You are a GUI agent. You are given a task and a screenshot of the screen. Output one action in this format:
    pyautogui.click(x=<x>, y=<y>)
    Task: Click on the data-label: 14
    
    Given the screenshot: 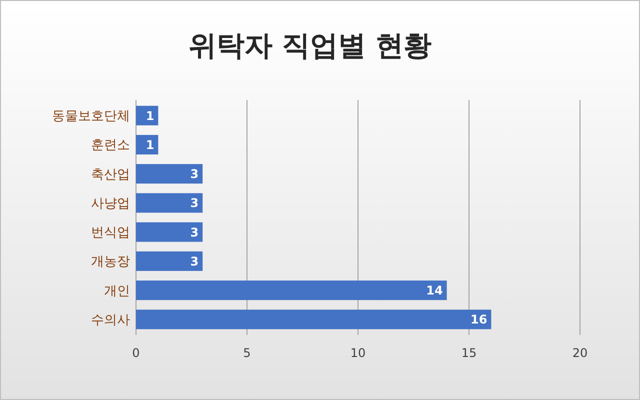 What is the action you would take?
    pyautogui.click(x=434, y=291)
    